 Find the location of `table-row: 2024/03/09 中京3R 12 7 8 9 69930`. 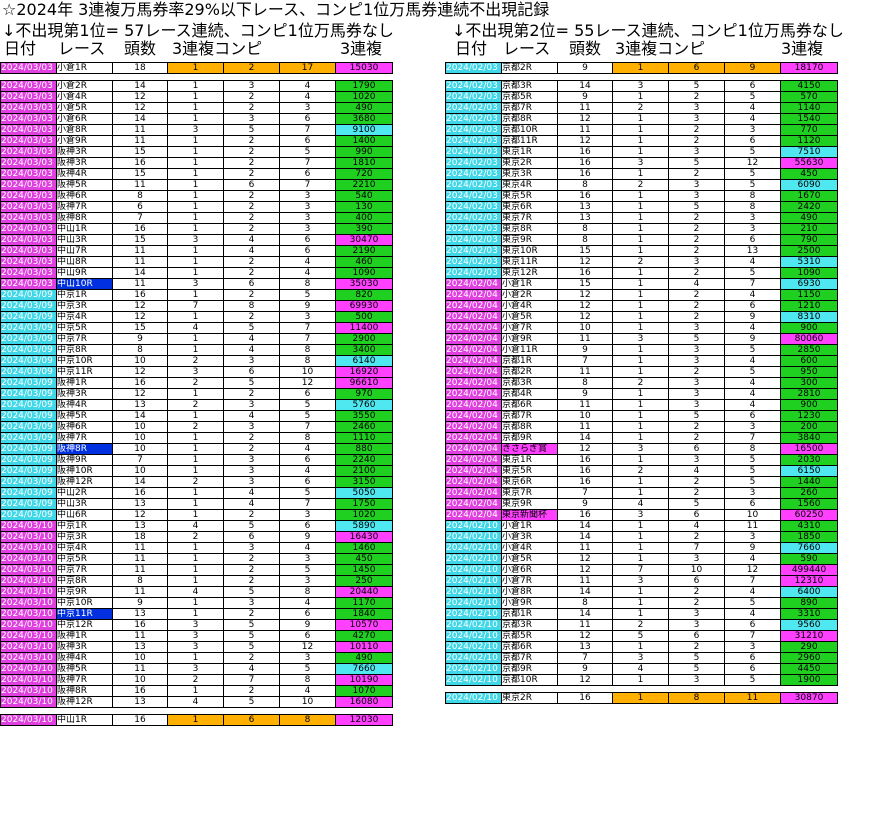

table-row: 2024/03/09 中京3R 12 7 8 9 69930 is located at coordinates (196, 306).